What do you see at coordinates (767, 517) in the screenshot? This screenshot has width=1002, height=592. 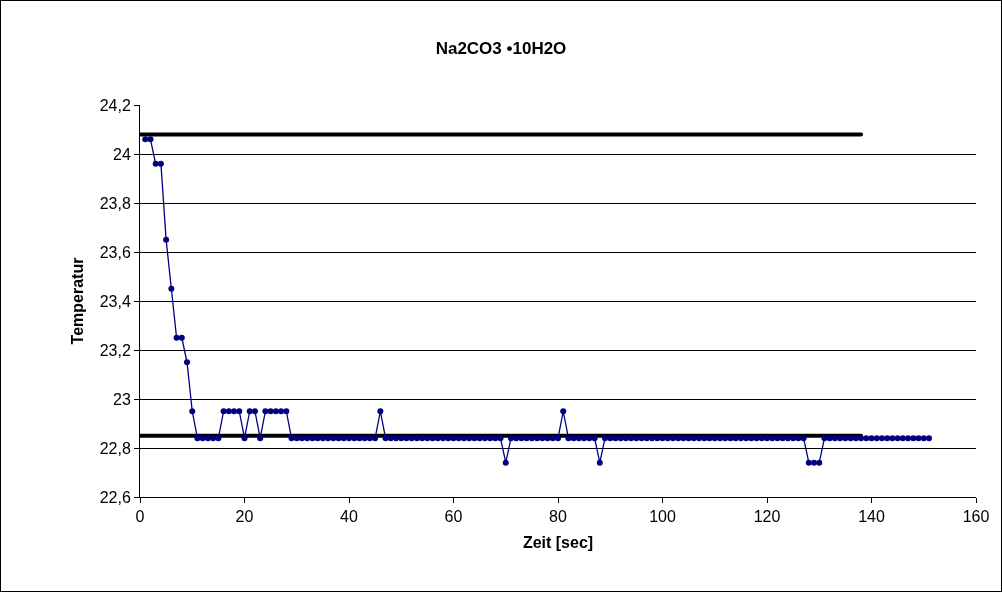 I see `x-tick-label: 120` at bounding box center [767, 517].